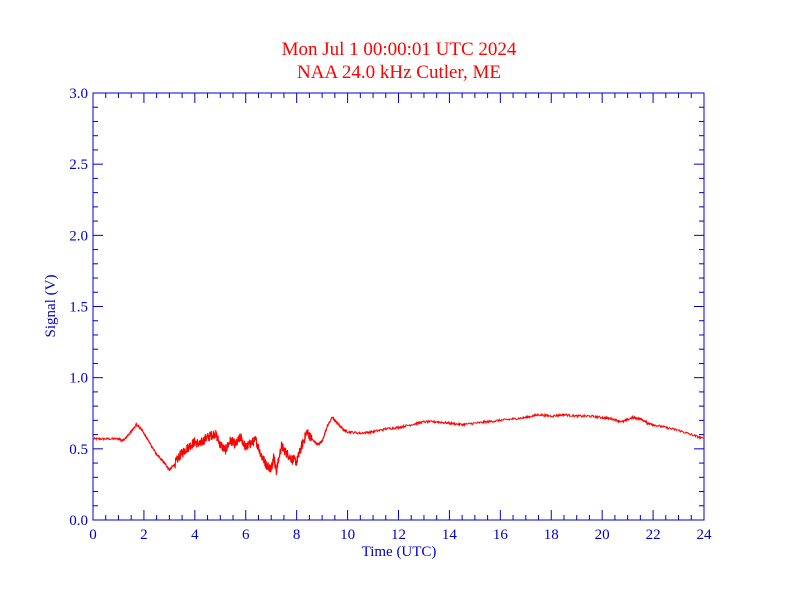 The height and width of the screenshot is (612, 792). I want to click on x-tick-label: 12, so click(398, 535).